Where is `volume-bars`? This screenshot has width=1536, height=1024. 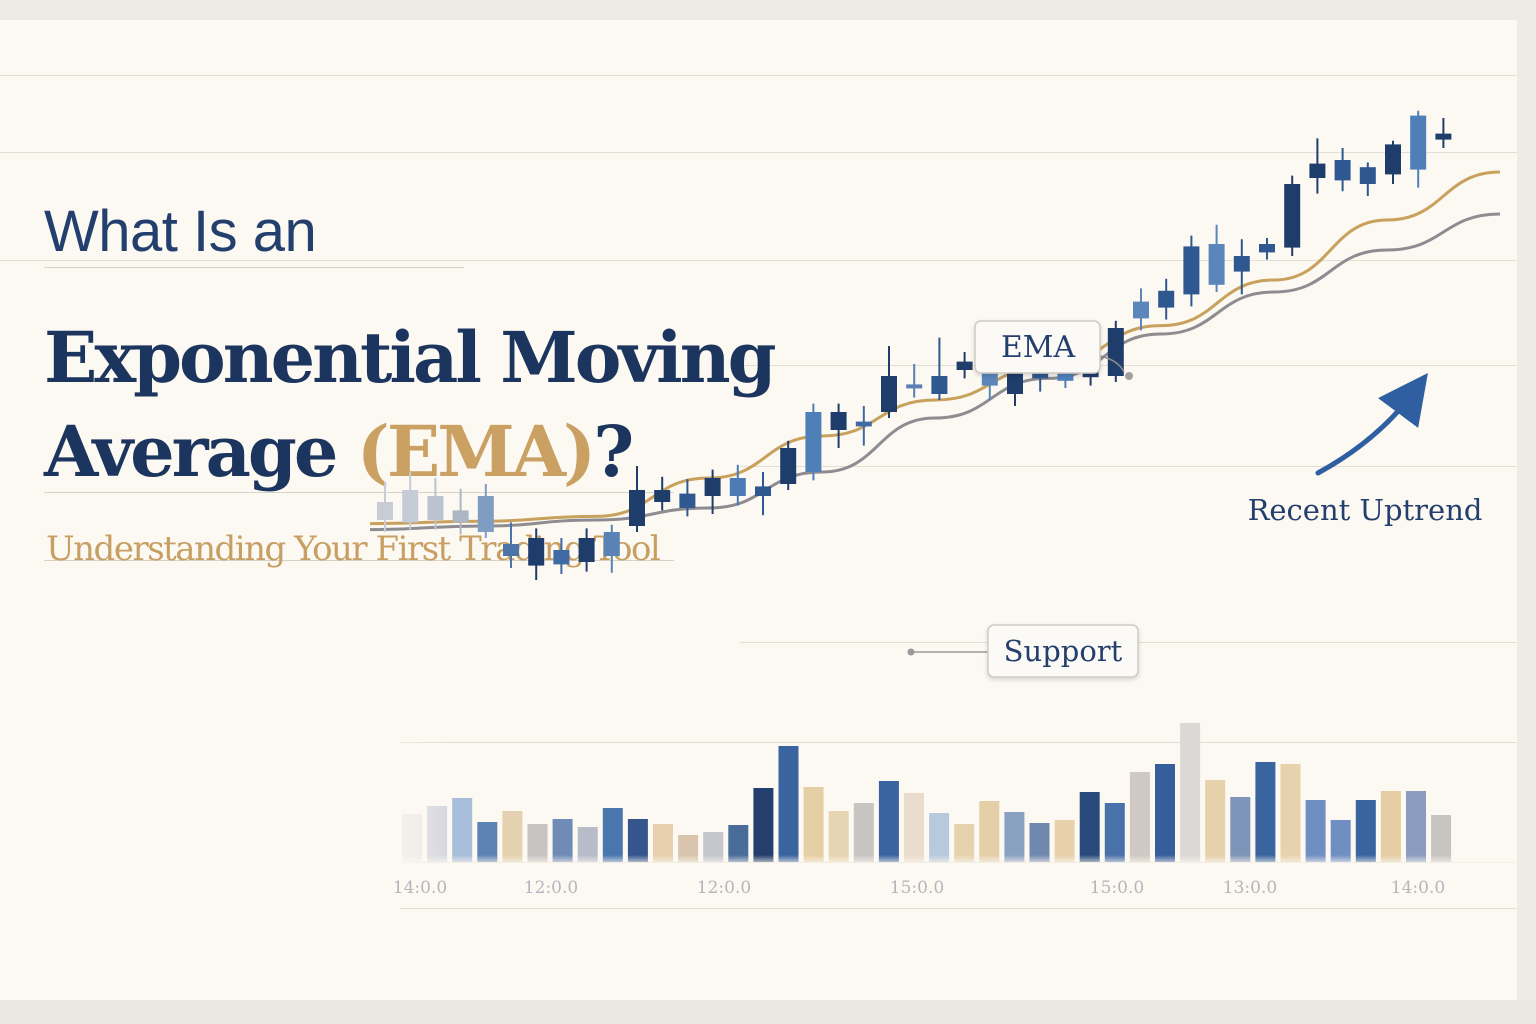
volume-bars is located at coordinates (927, 792).